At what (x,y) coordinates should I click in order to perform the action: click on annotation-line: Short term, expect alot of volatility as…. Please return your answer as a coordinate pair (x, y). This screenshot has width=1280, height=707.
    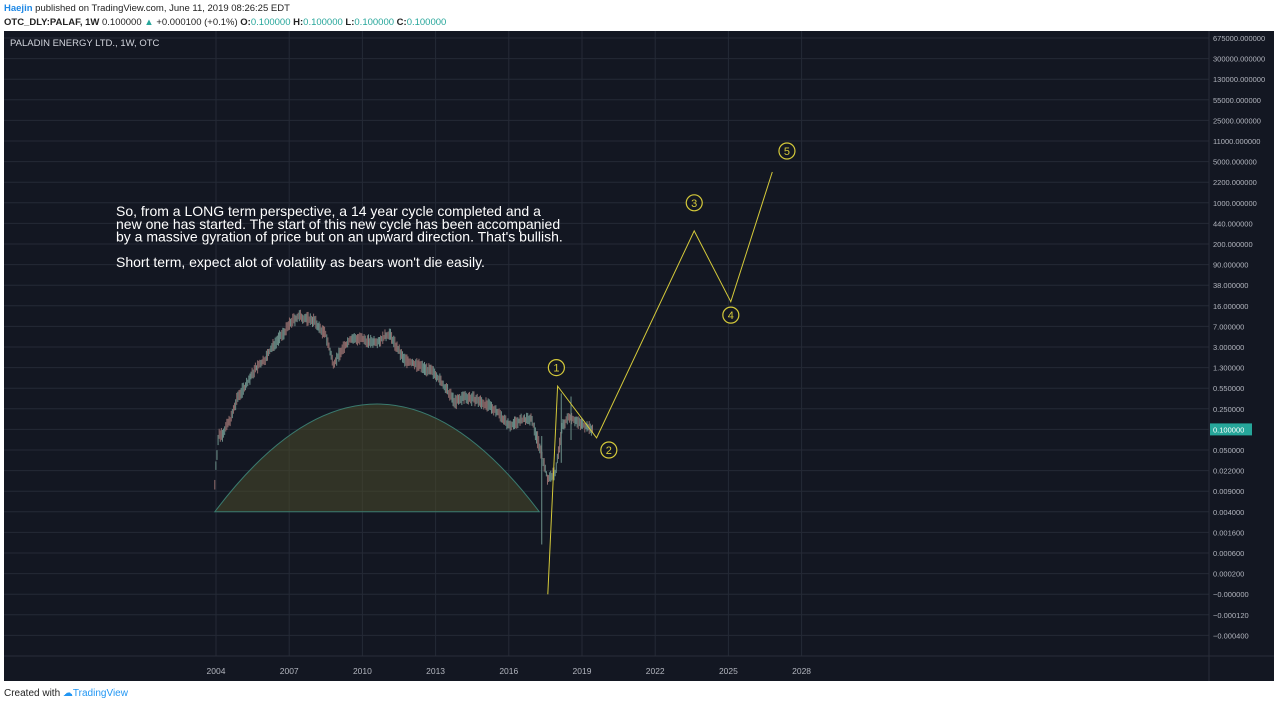
    Looking at the image, I should click on (300, 262).